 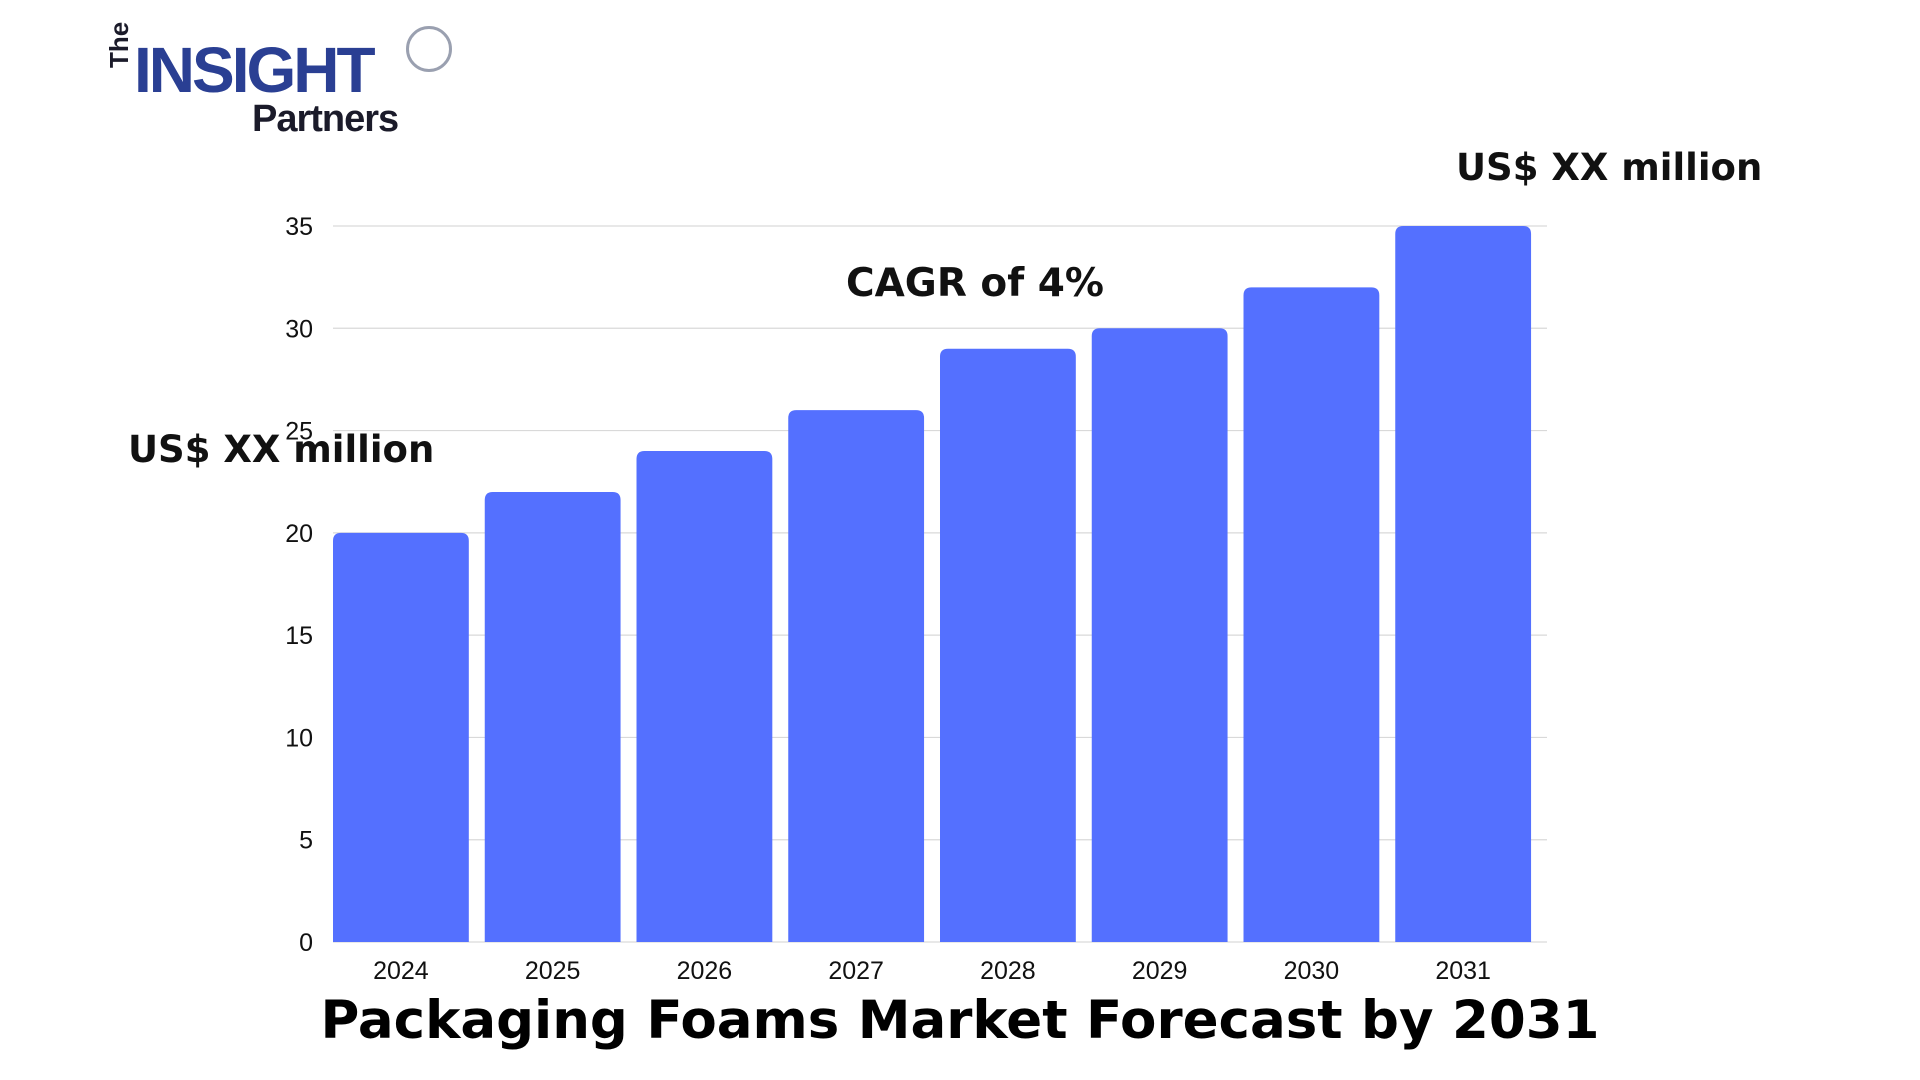 I want to click on x-tick-label: 2025, so click(x=553, y=971).